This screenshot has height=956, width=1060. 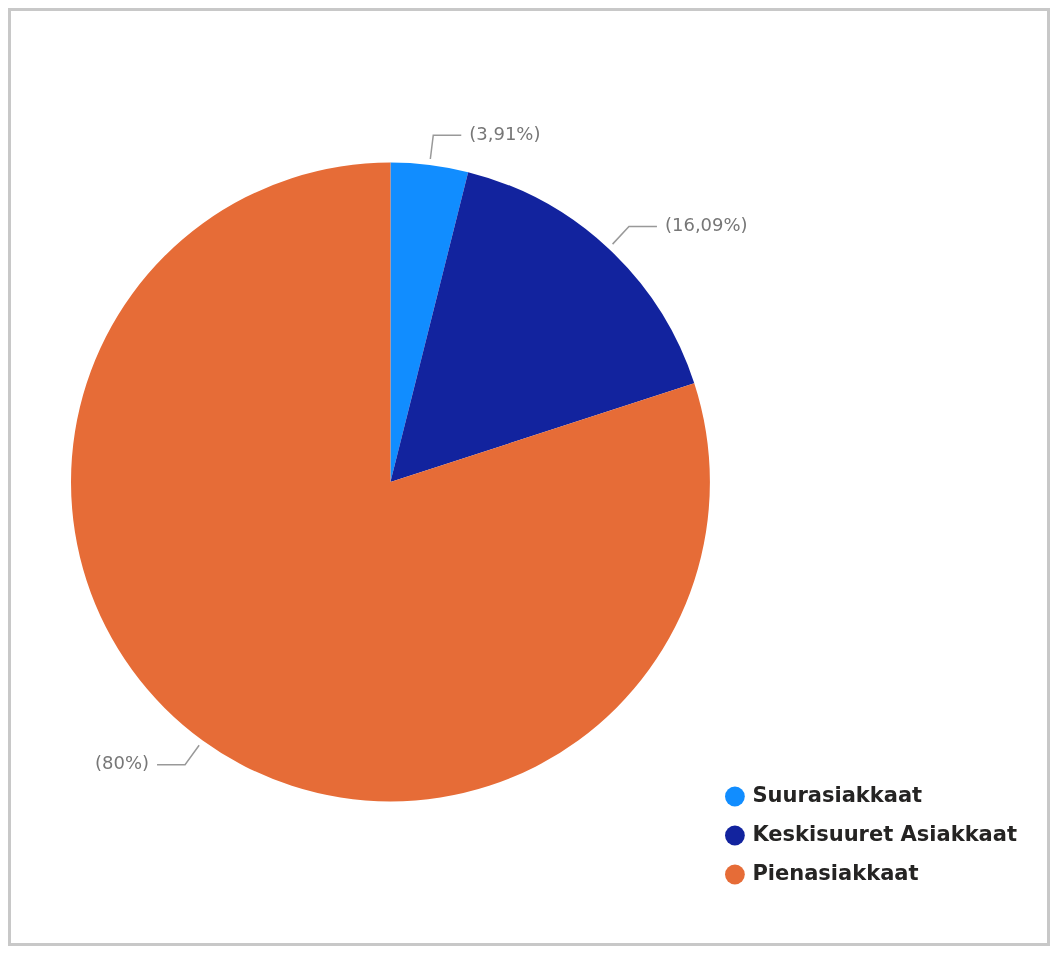 I want to click on data-label: (3,91%), so click(x=505, y=133).